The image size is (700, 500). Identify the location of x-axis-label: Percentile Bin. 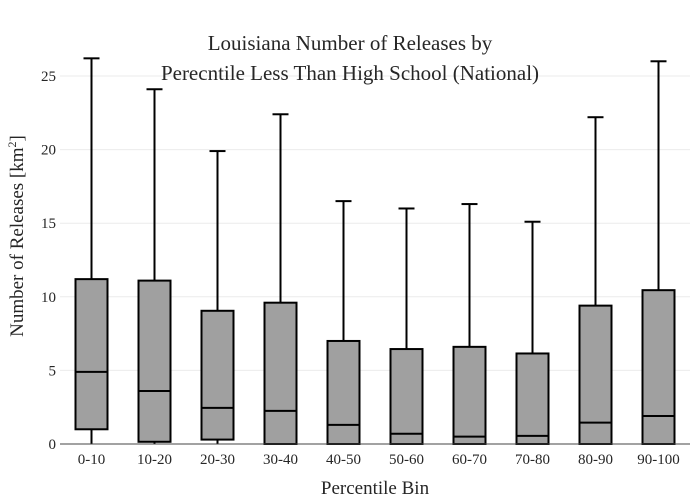
(375, 488).